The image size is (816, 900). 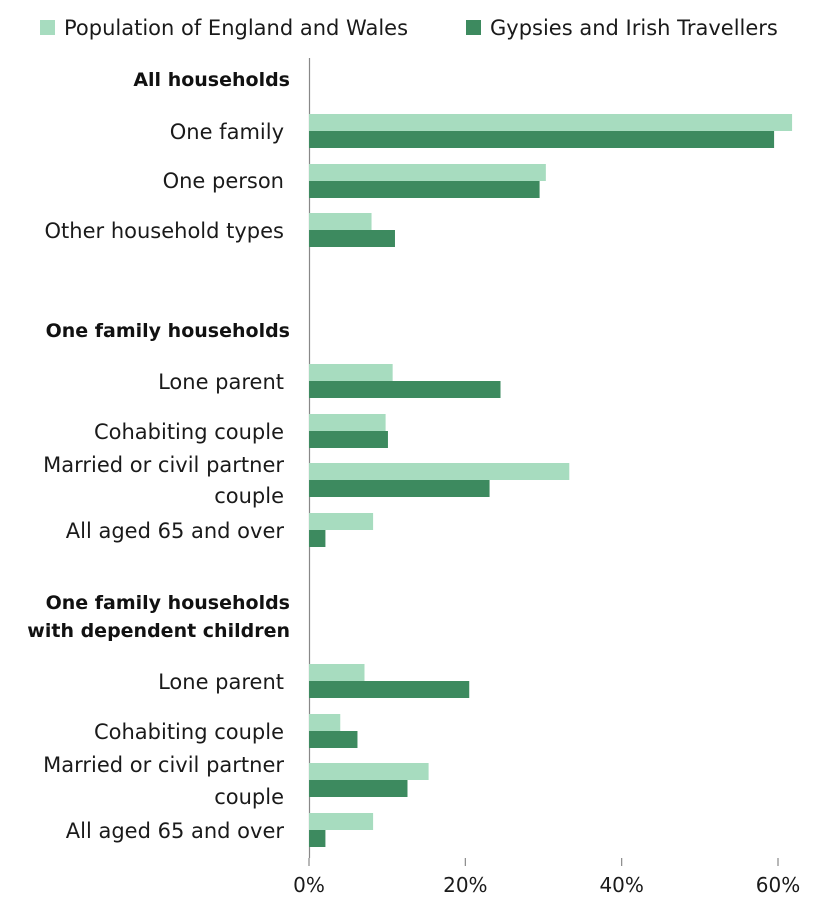 I want to click on category-label: Other household types, so click(x=164, y=231).